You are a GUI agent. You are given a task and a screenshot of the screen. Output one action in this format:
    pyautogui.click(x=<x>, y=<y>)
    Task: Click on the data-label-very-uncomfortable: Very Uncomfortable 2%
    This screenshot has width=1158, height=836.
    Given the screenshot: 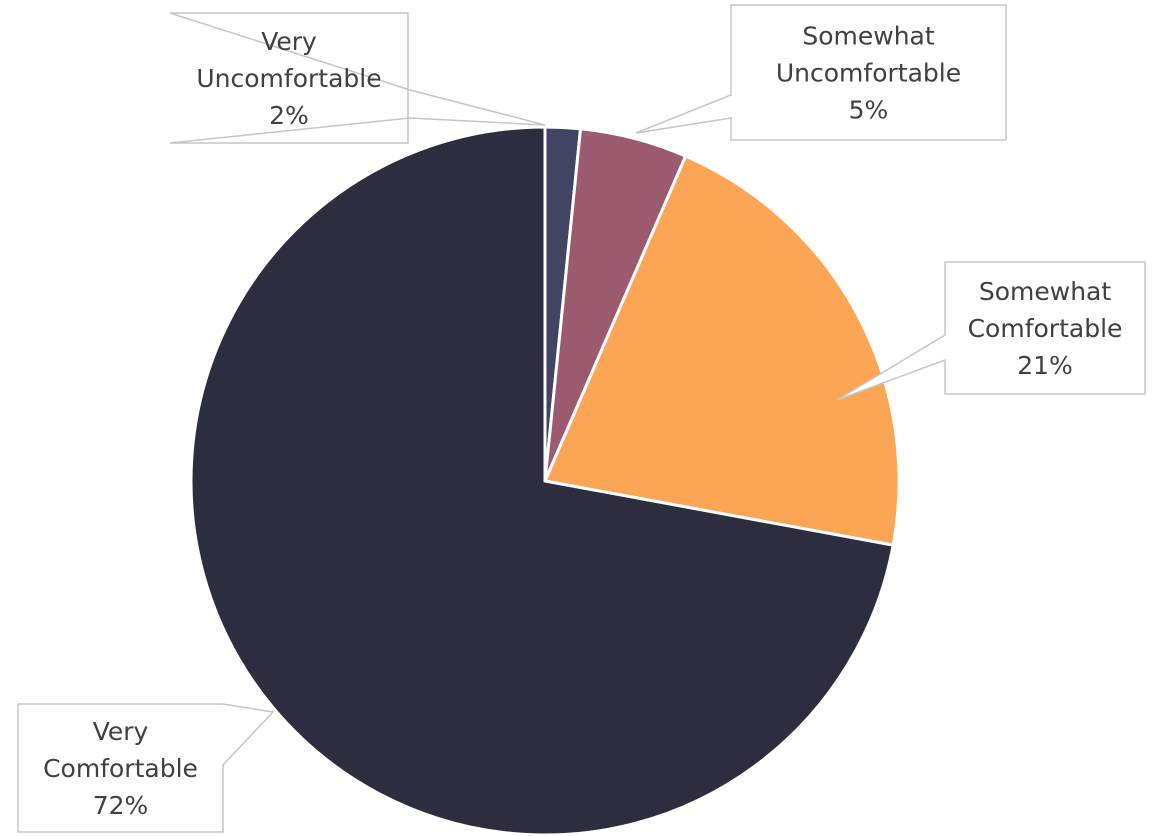 What is the action you would take?
    pyautogui.click(x=357, y=78)
    